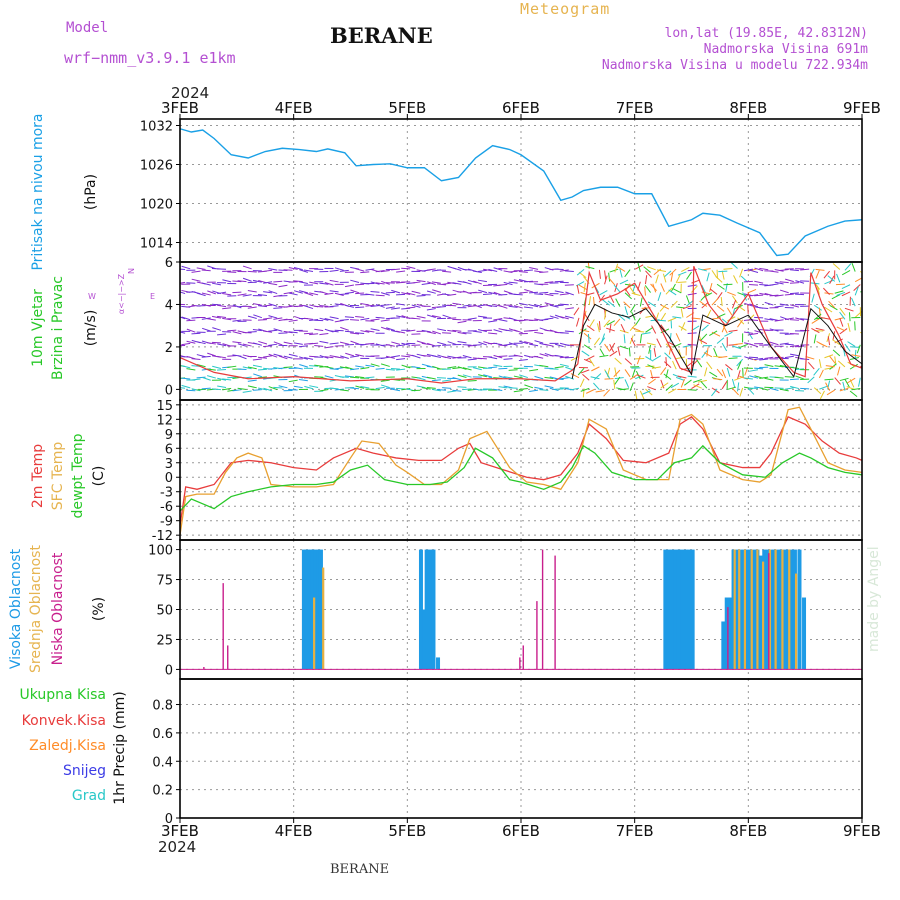 This screenshot has height=900, width=900. What do you see at coordinates (166, 493) in the screenshot?
I see `y-tick-label: -3` at bounding box center [166, 493].